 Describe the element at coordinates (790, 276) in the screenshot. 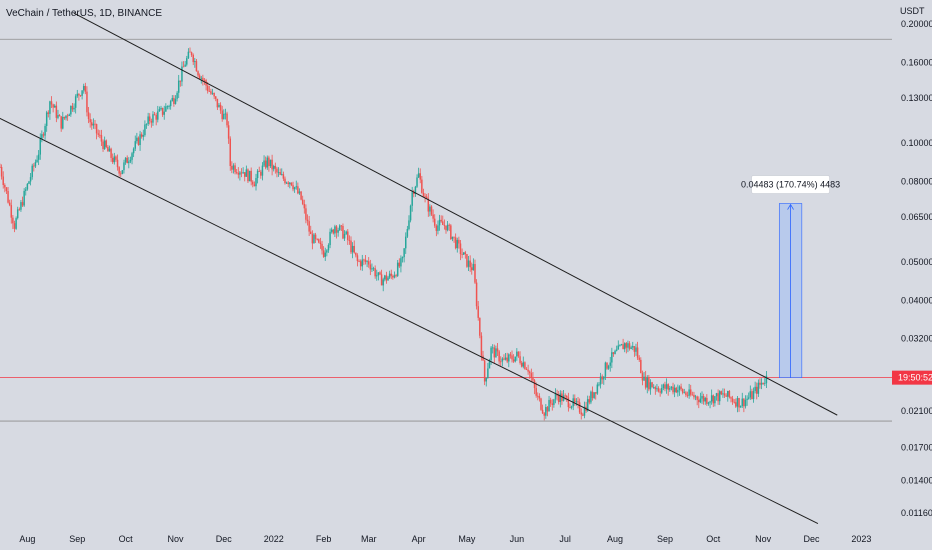

I see `price-range-measure: 0.04483 (170.74%) 4483` at that location.